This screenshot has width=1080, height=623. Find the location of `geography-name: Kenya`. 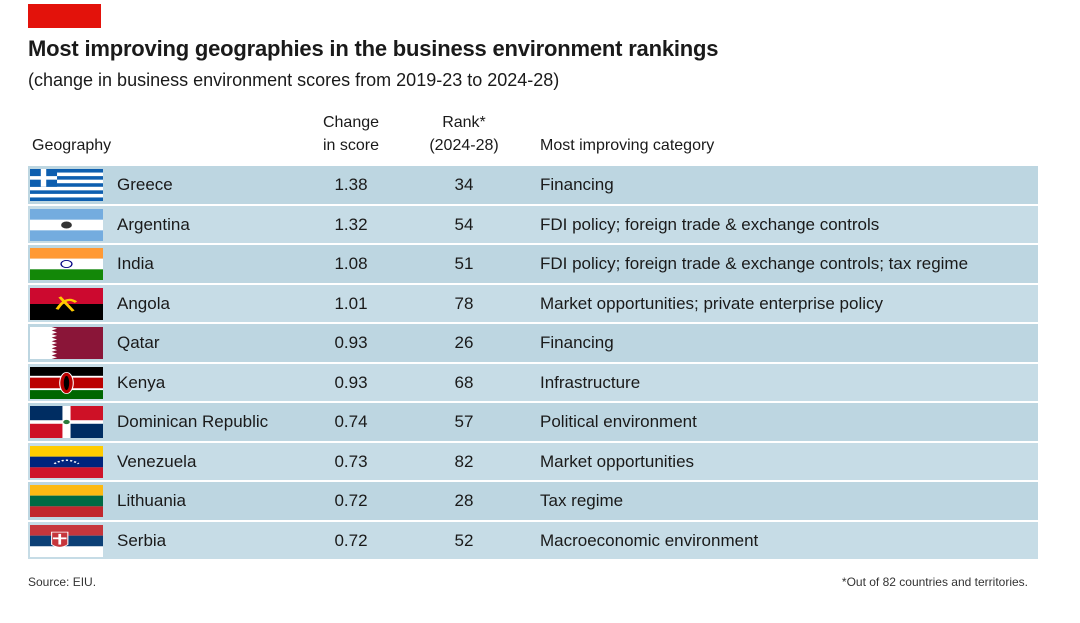

geography-name: Kenya is located at coordinates (141, 382).